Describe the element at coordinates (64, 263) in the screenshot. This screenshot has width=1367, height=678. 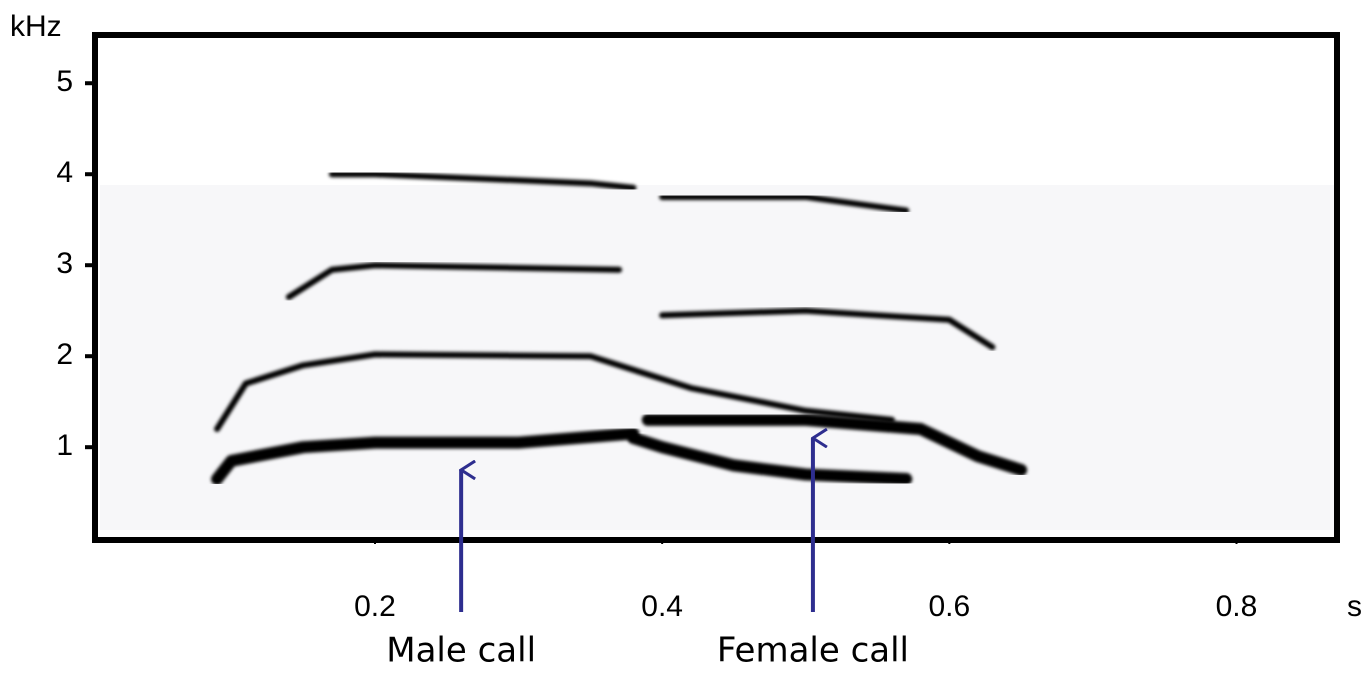
I see `y-tick-label: 3` at that location.